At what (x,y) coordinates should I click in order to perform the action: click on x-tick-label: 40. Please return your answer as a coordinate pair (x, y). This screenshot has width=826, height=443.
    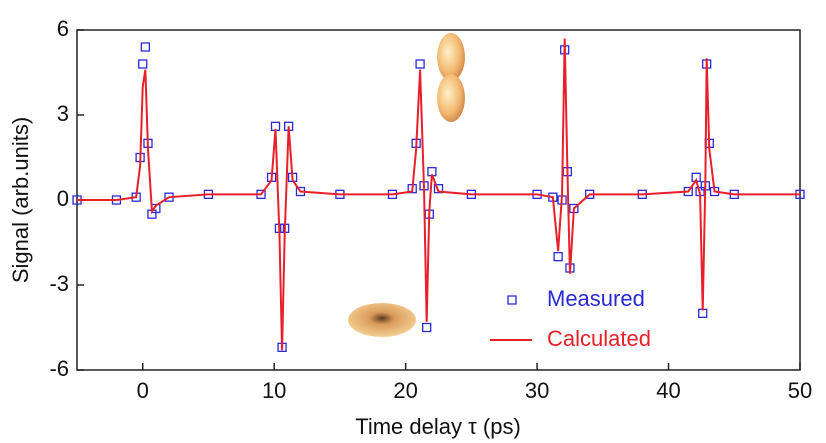
    Looking at the image, I should click on (668, 390).